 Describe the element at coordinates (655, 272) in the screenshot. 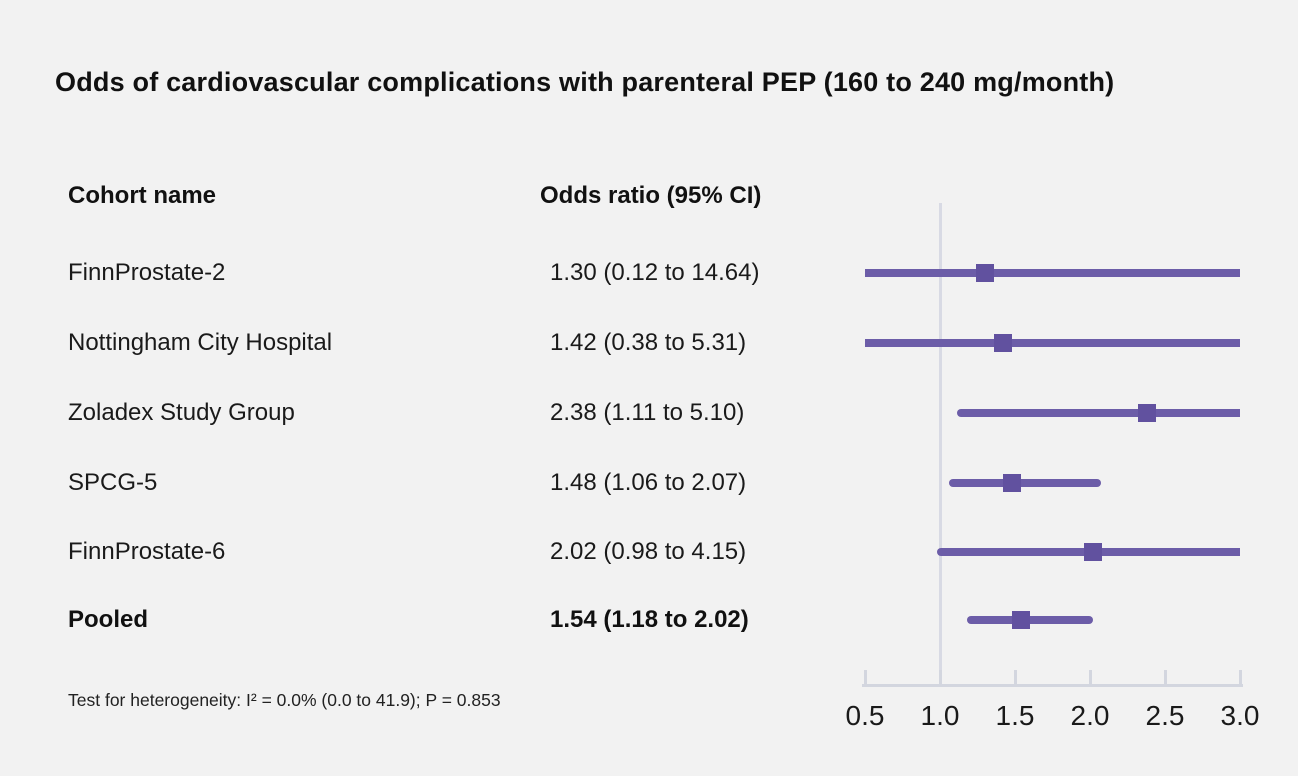

I see `odds-ratio-value: 1.30 (0.12 to 14.64)` at that location.